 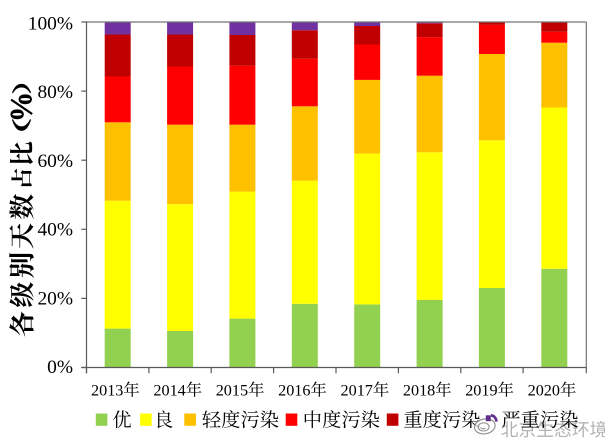 What do you see at coordinates (55, 92) in the screenshot?
I see `svg-text: 80%` at bounding box center [55, 92].